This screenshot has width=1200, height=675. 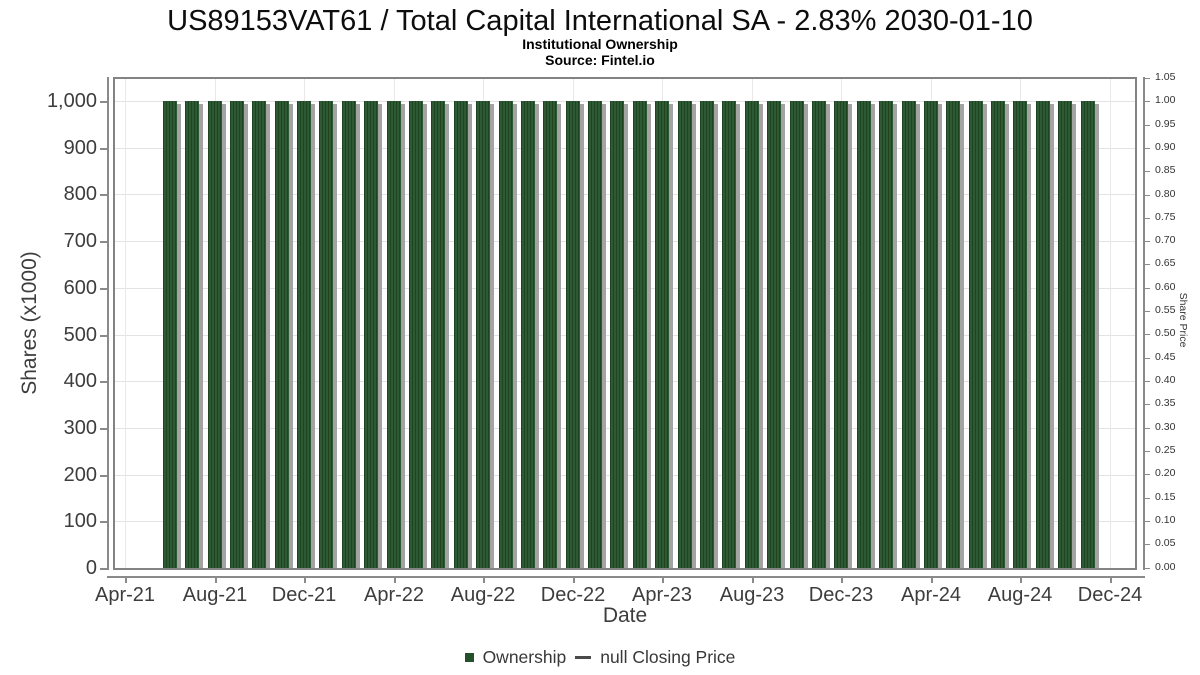 I want to click on legend: Ownership null Closing Price, so click(x=600, y=657).